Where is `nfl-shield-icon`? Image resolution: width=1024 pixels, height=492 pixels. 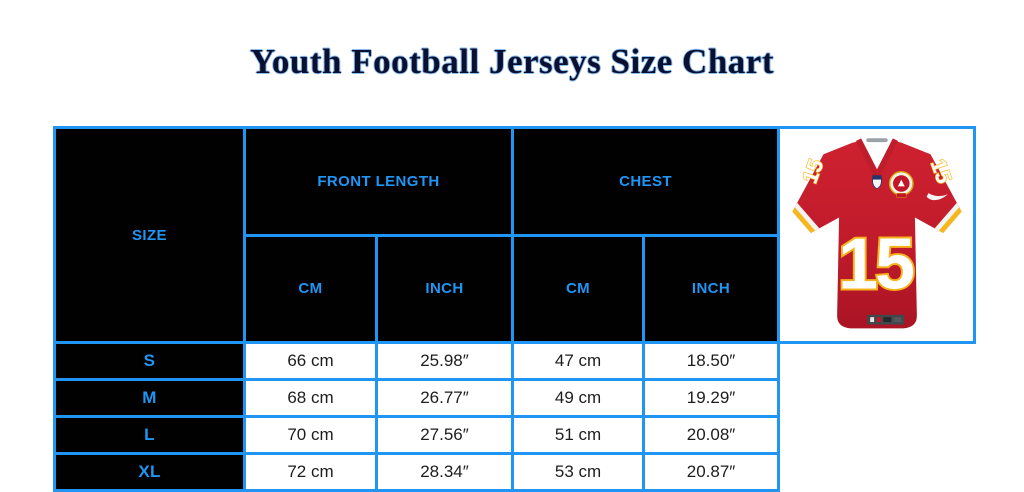
nfl-shield-icon is located at coordinates (876, 182).